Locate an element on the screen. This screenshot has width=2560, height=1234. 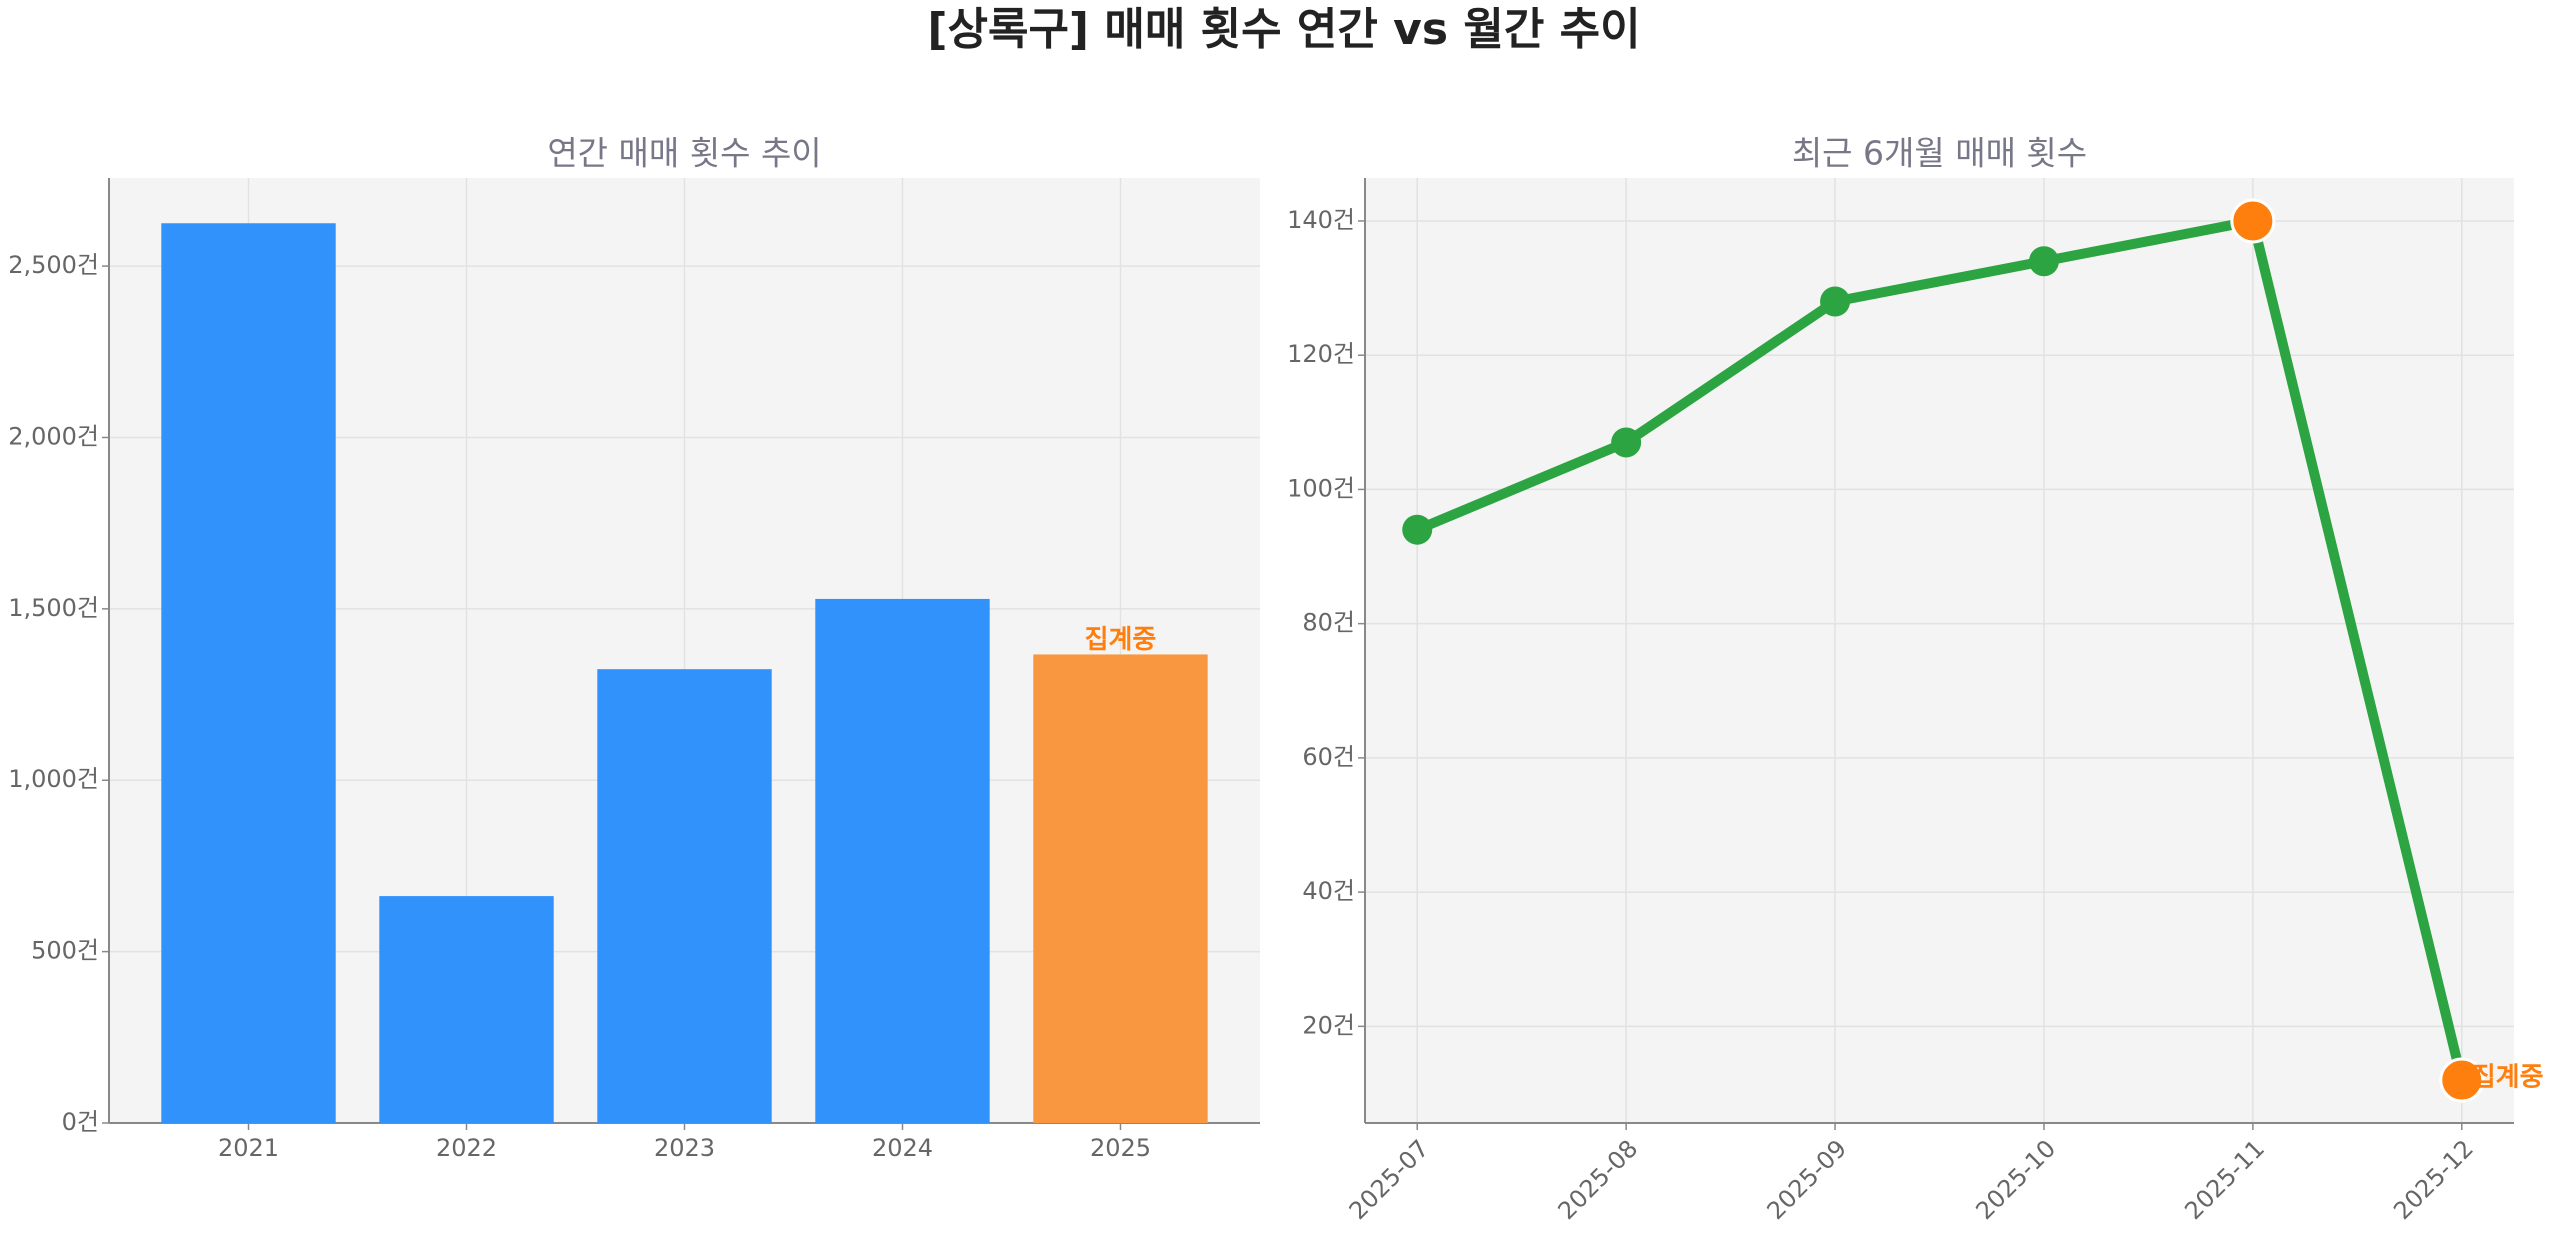
y-tick-label: 80건 is located at coordinates (1328, 623).